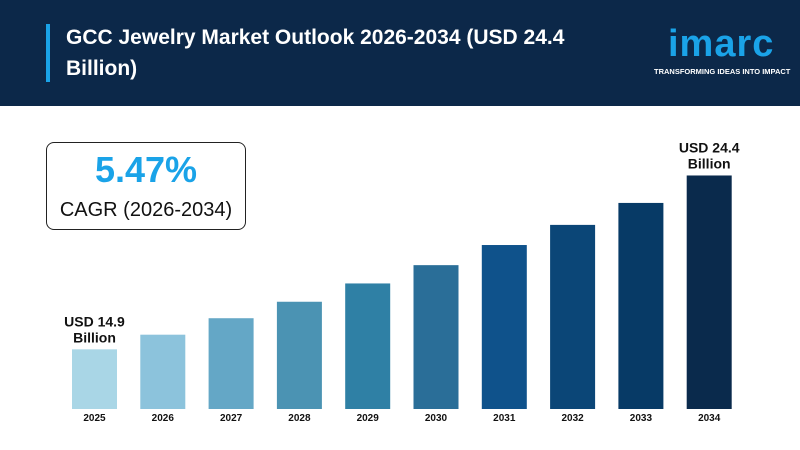 Image resolution: width=800 pixels, height=450 pixels. What do you see at coordinates (94, 379) in the screenshot?
I see `bar-2025` at bounding box center [94, 379].